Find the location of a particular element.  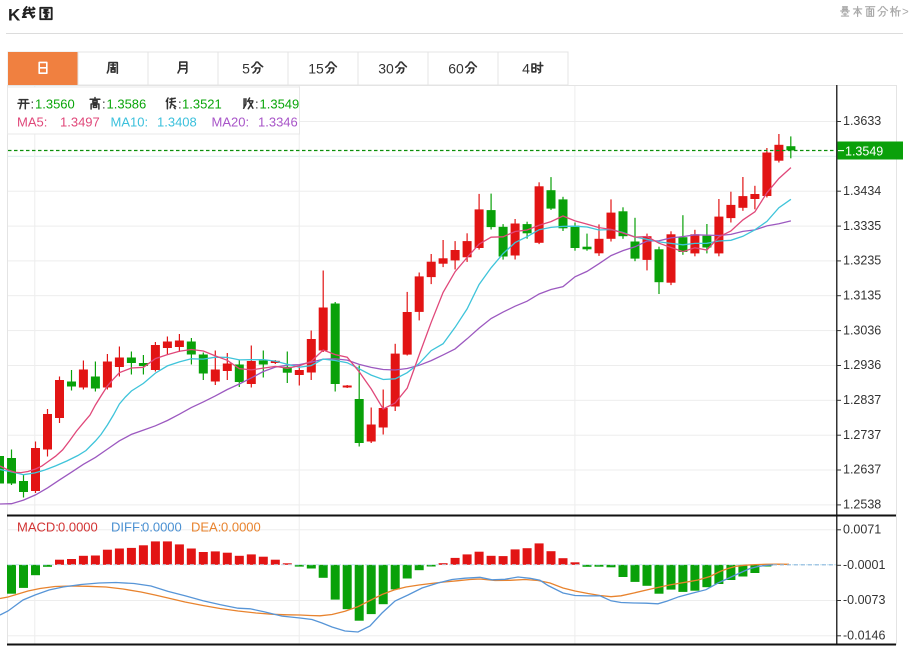

svg-text: 1.2538 is located at coordinates (862, 505).